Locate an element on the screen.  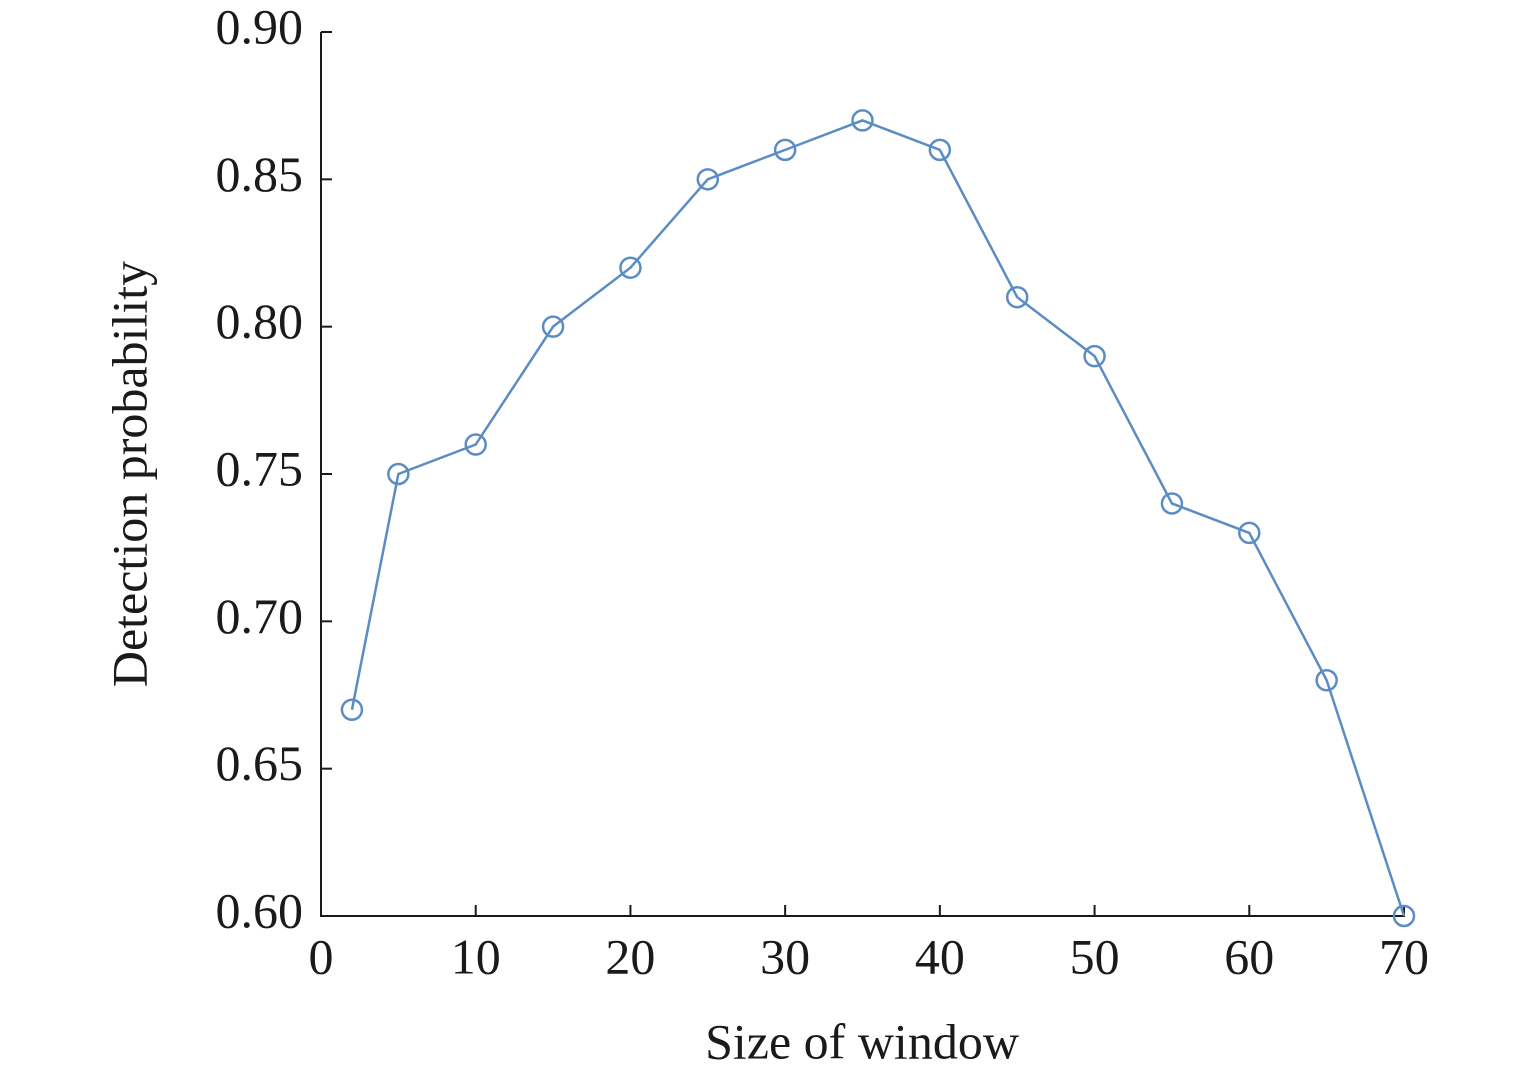
x-tick-label: 0 is located at coordinates (321, 956).